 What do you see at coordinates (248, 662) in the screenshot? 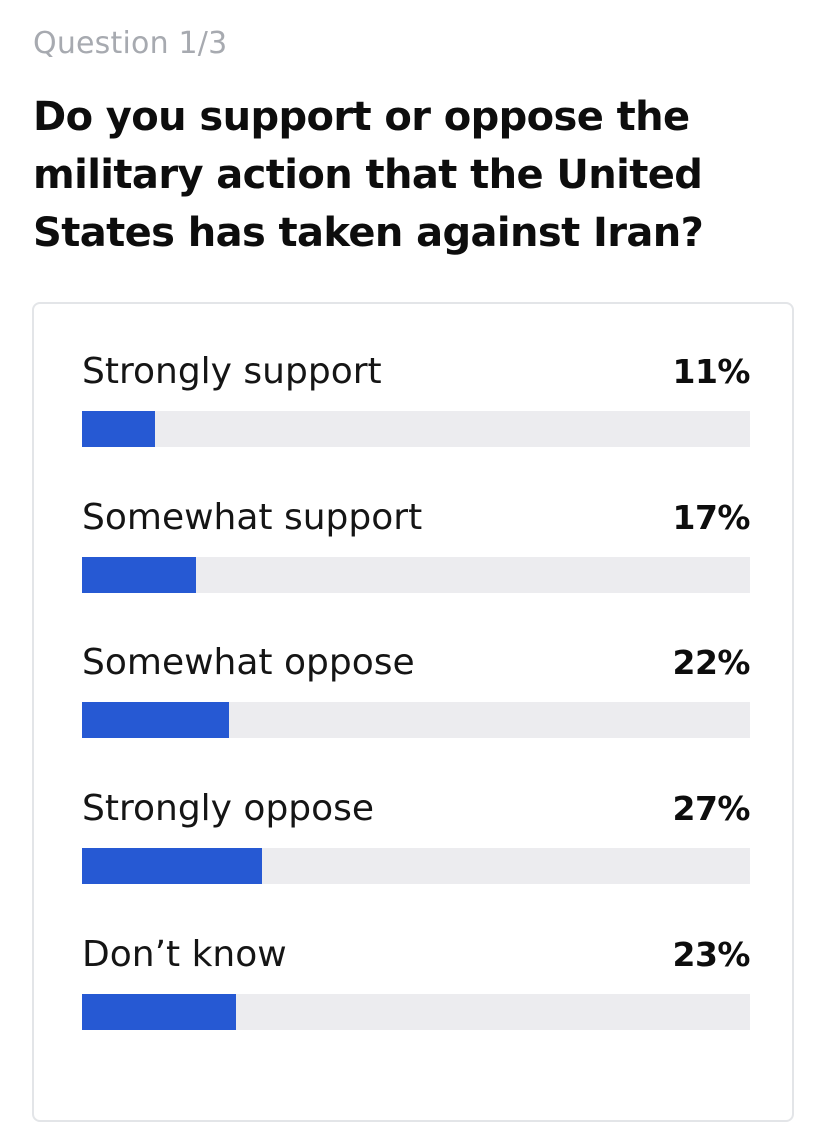
I see `option-label: Somewhat oppose` at bounding box center [248, 662].